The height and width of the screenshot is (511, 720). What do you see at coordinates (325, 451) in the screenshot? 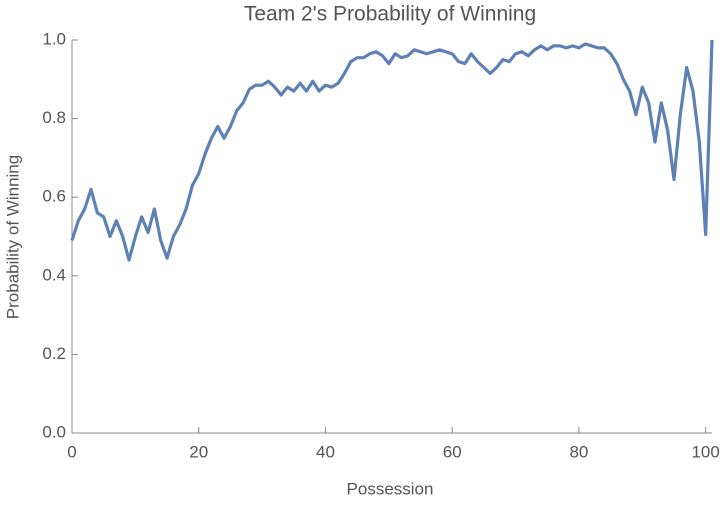
I see `x-tick-label: 40` at bounding box center [325, 451].